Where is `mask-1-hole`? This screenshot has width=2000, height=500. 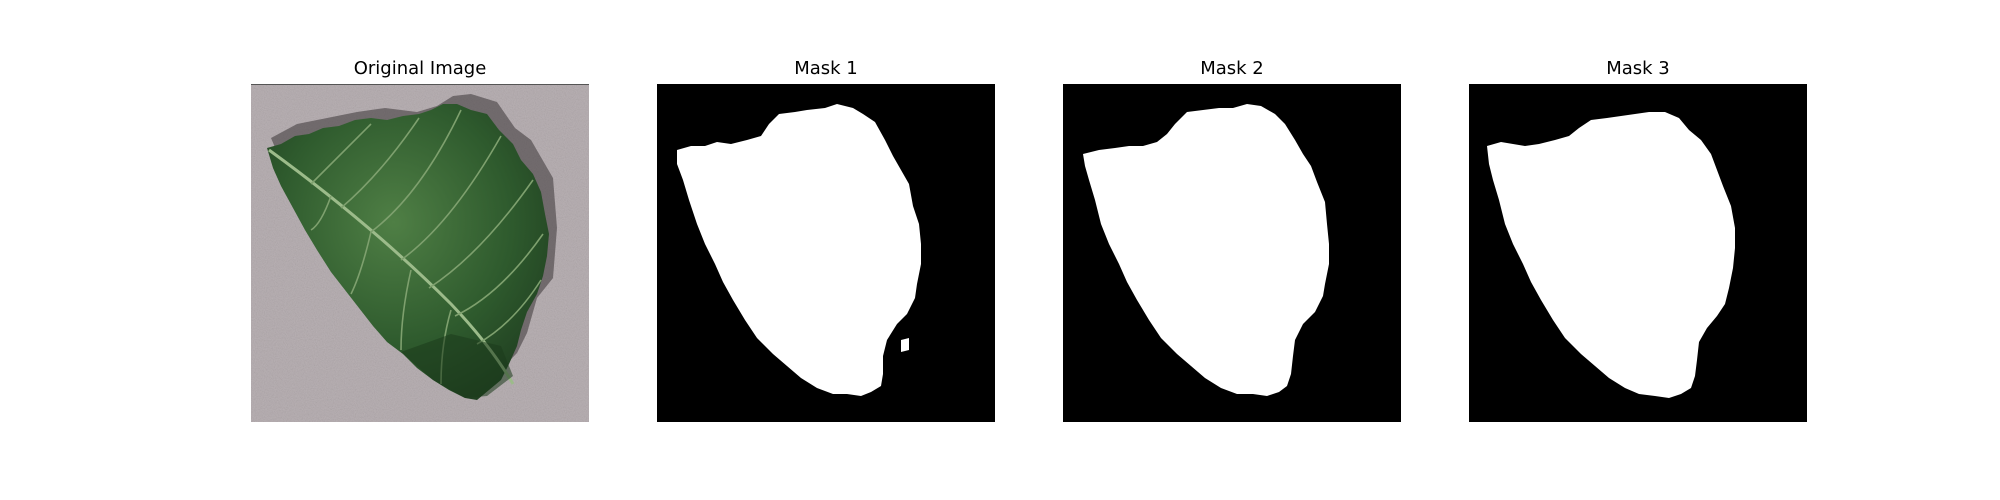
mask-1-hole is located at coordinates (908, 382).